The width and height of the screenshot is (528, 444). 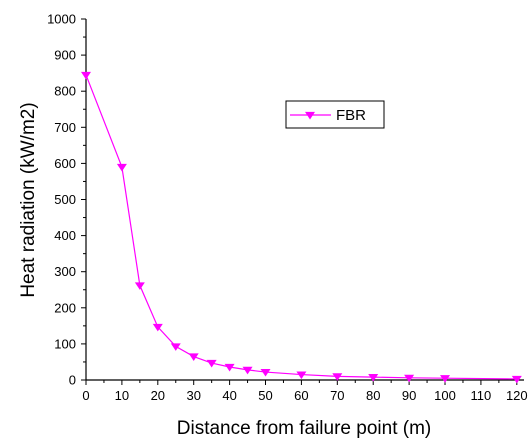 What do you see at coordinates (65, 163) in the screenshot?
I see `y-tick-label: 600` at bounding box center [65, 163].